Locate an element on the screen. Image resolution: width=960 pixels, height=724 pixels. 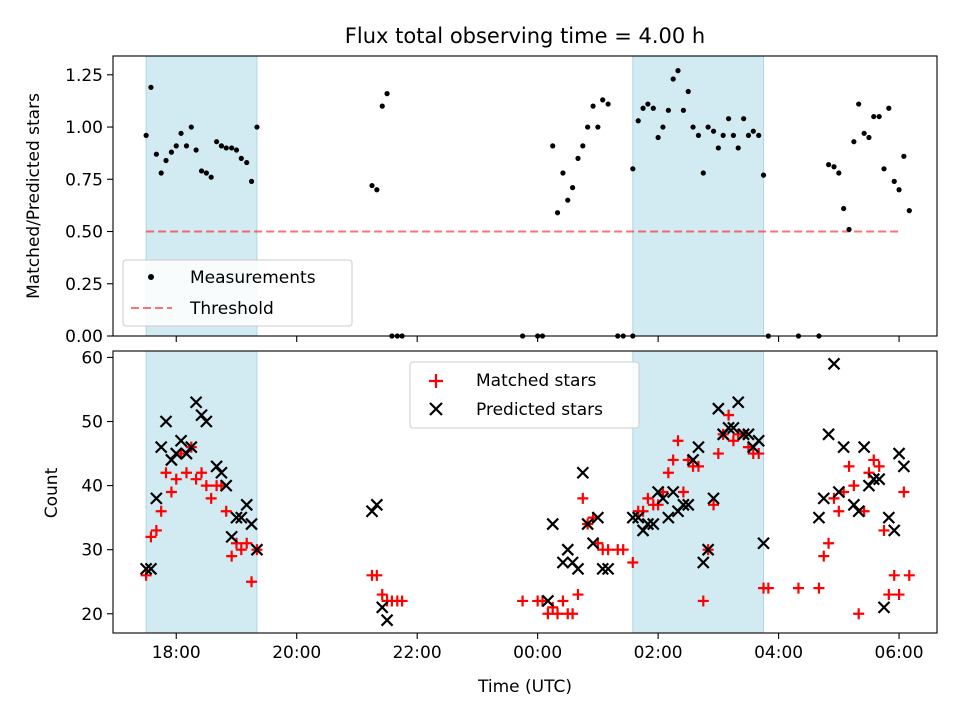
y-tick-label: 0.00 is located at coordinates (84, 337).